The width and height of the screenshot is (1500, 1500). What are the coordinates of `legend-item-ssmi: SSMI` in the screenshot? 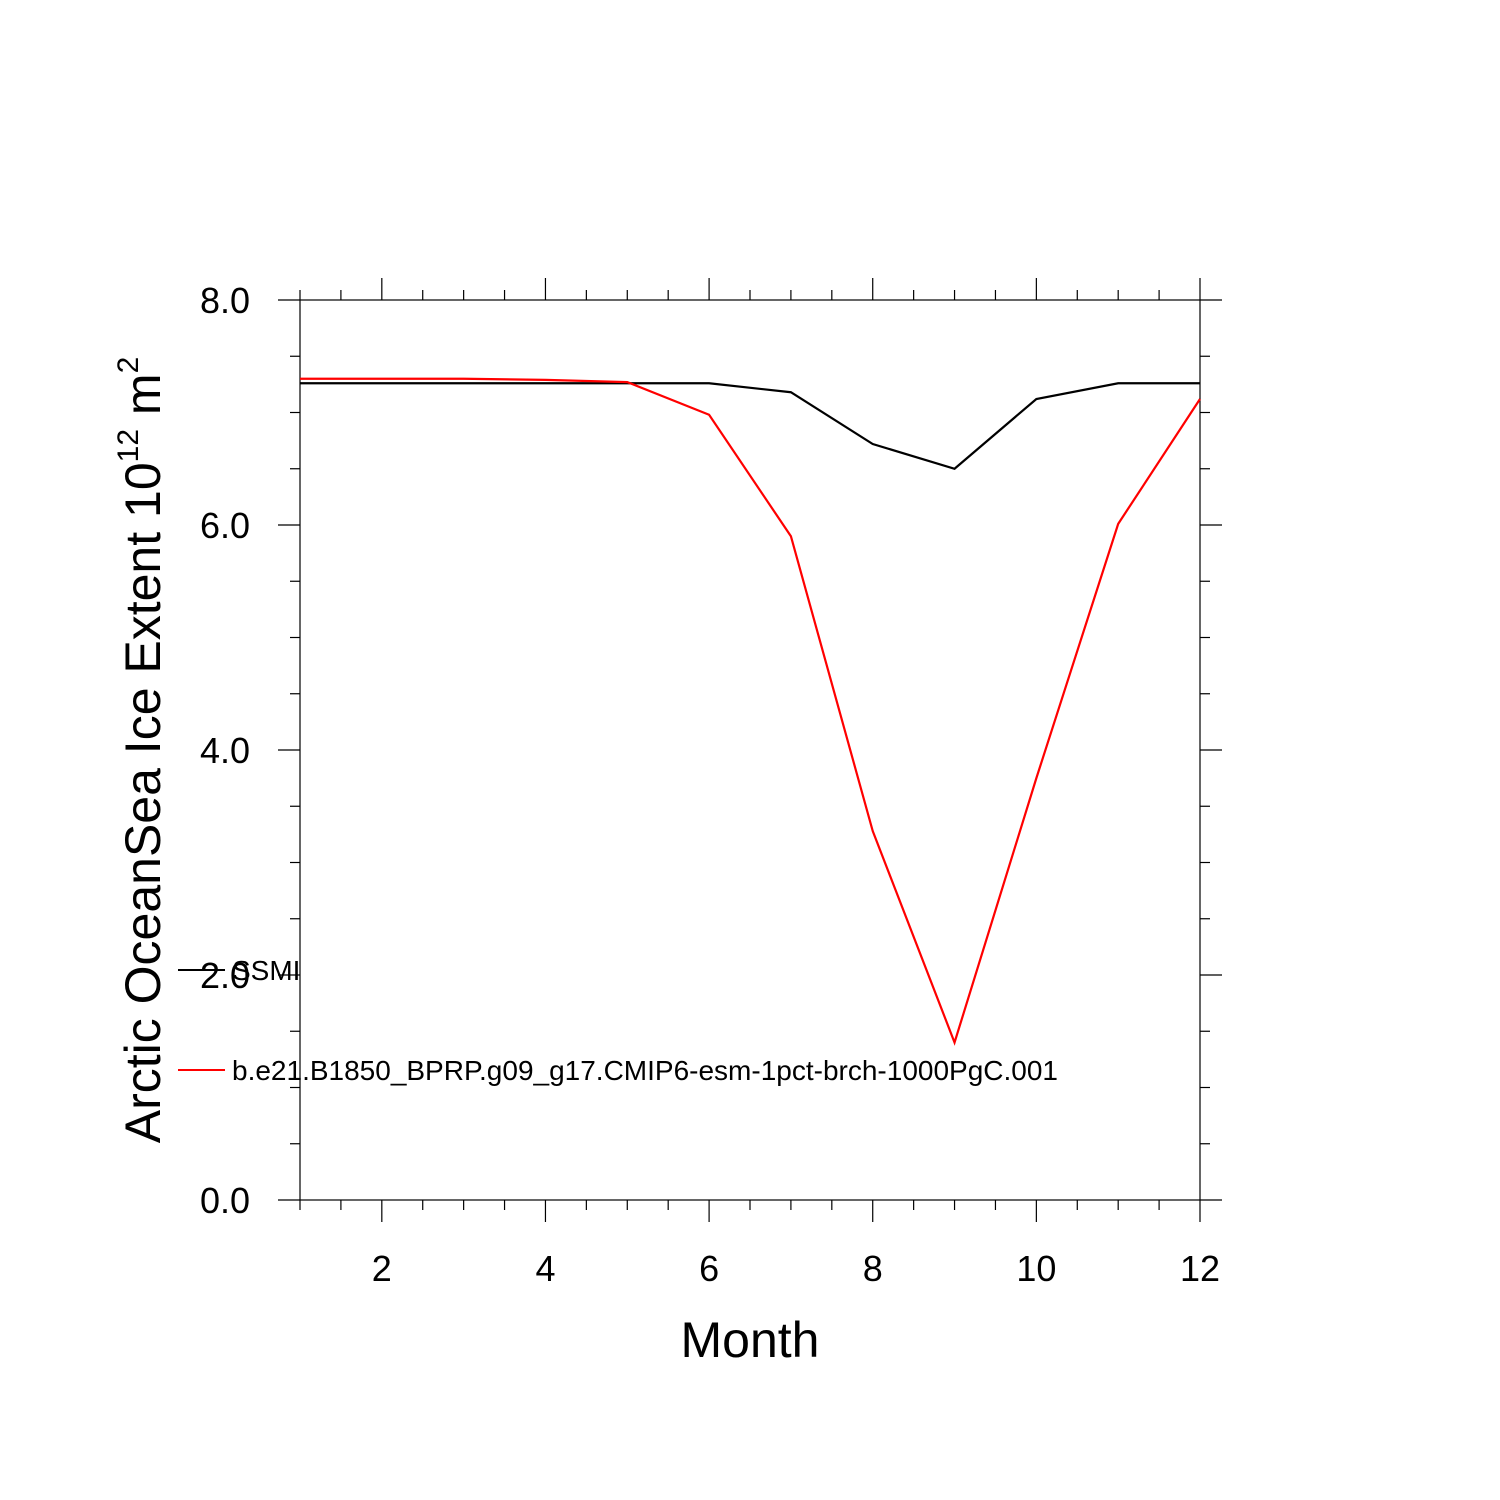 It's located at (239, 970).